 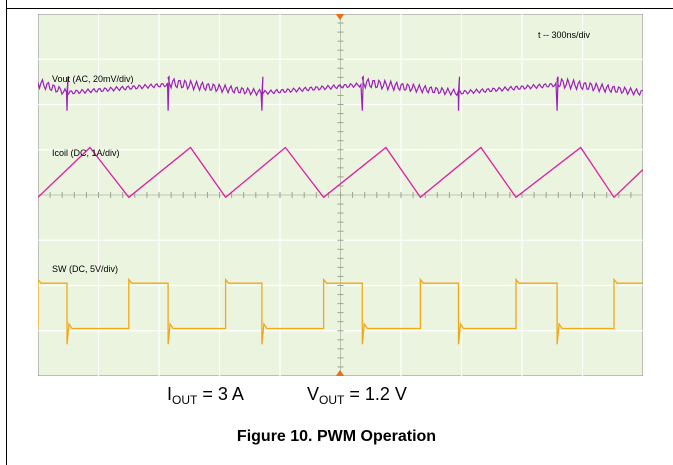 What do you see at coordinates (340, 17) in the screenshot?
I see `trigger-marker-top` at bounding box center [340, 17].